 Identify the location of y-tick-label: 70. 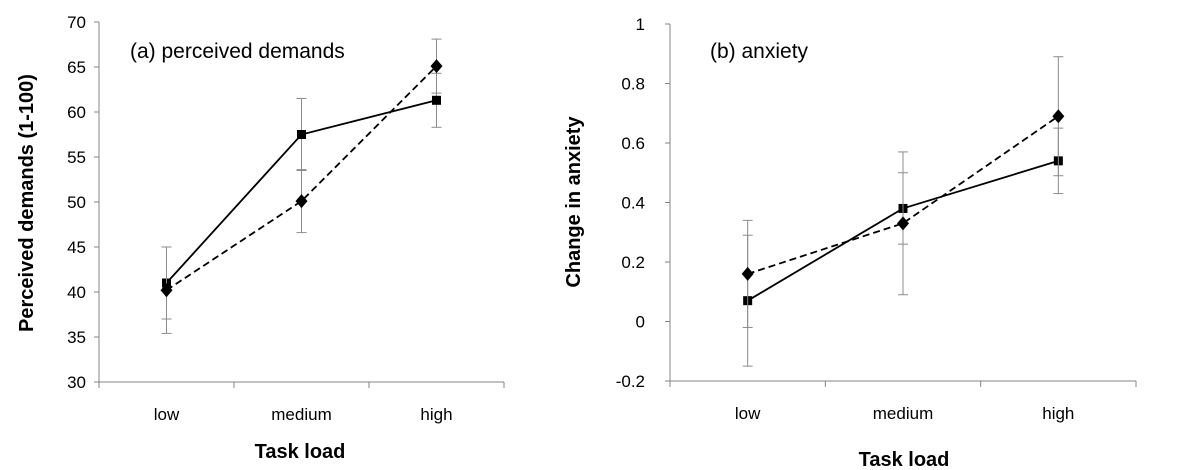
(76, 22).